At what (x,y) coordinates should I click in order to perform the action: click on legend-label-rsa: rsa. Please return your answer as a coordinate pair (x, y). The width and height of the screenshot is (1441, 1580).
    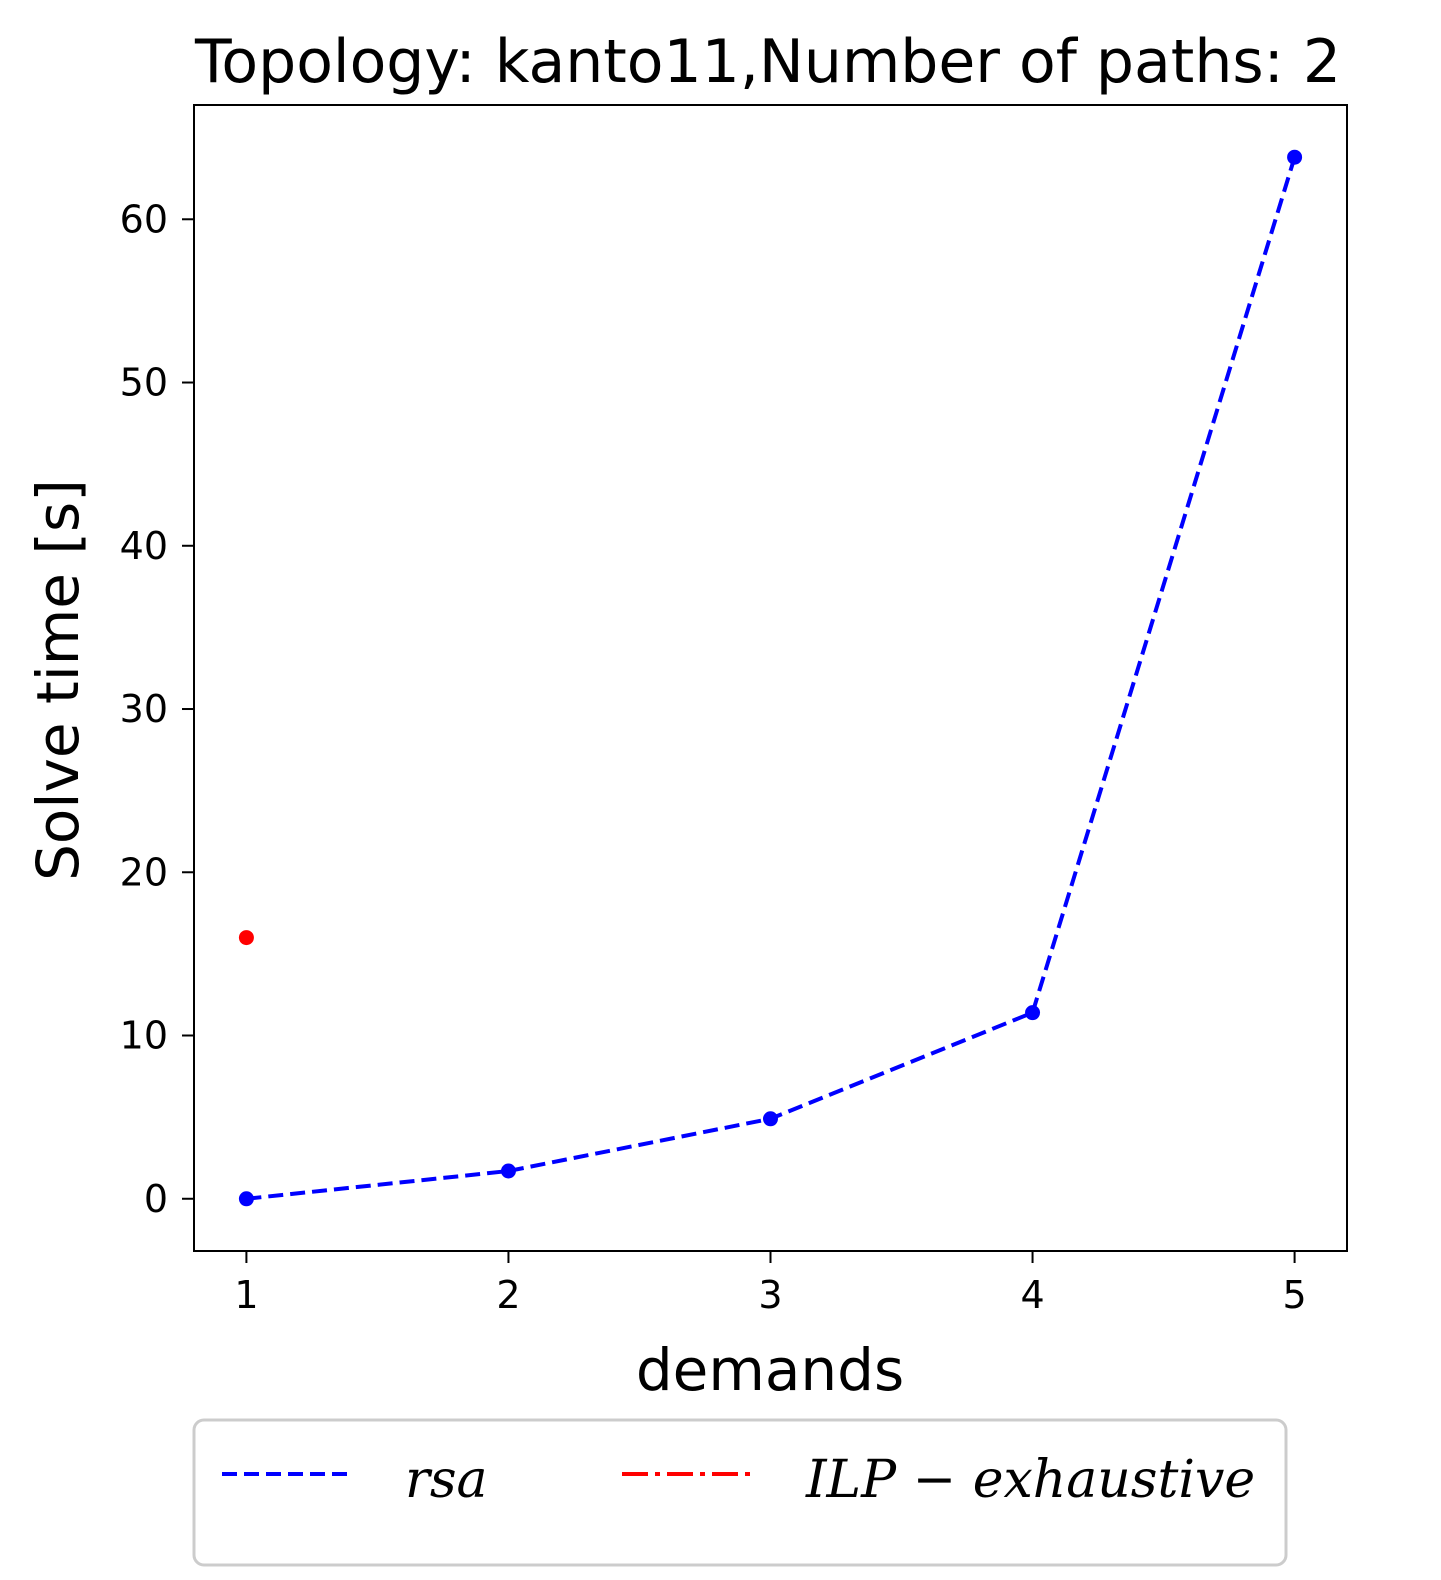
    Looking at the image, I should click on (446, 1480).